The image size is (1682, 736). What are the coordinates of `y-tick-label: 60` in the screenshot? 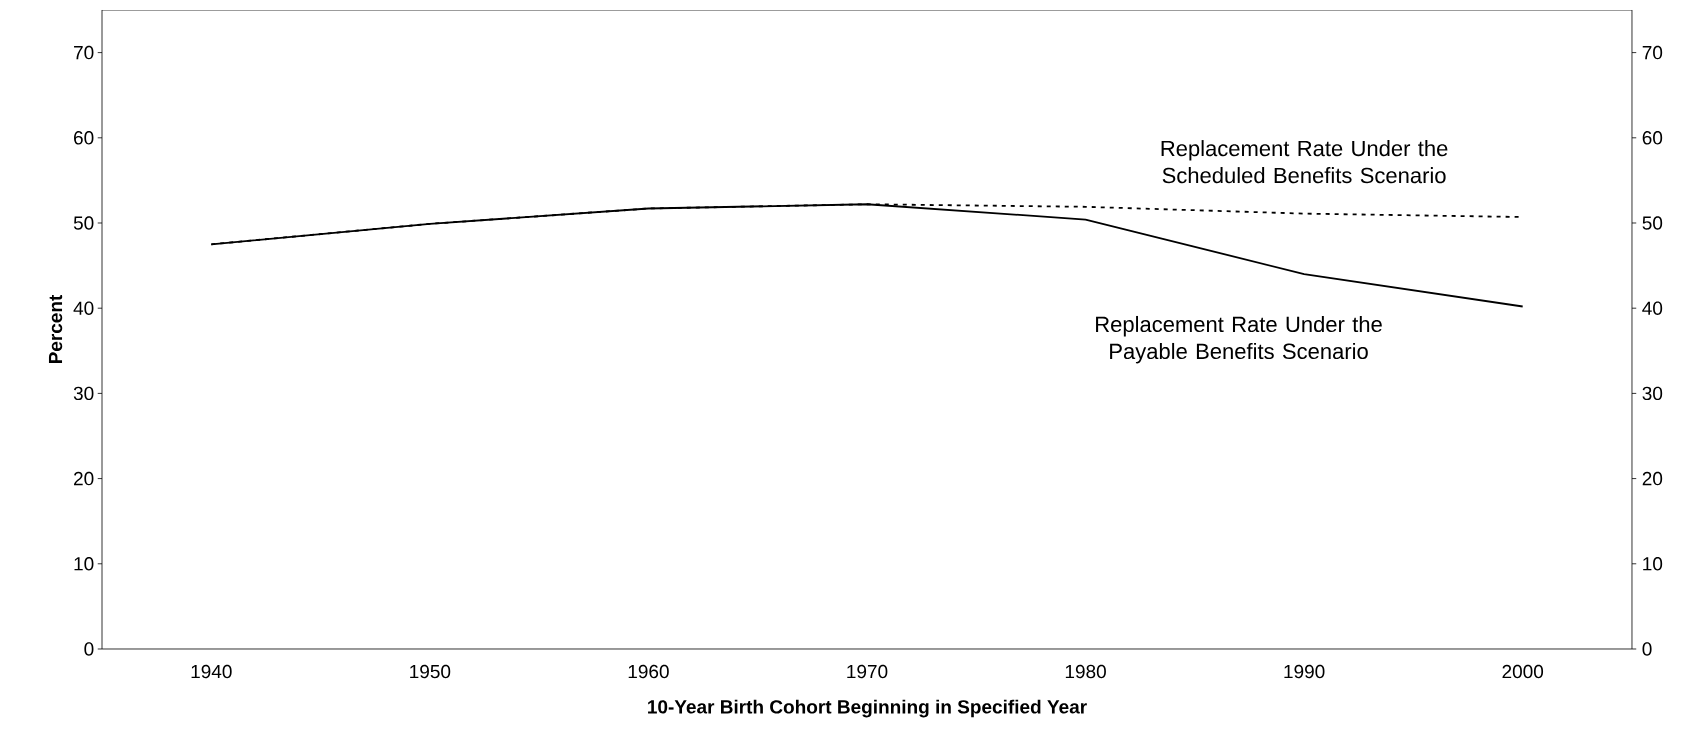 It's located at (84, 138).